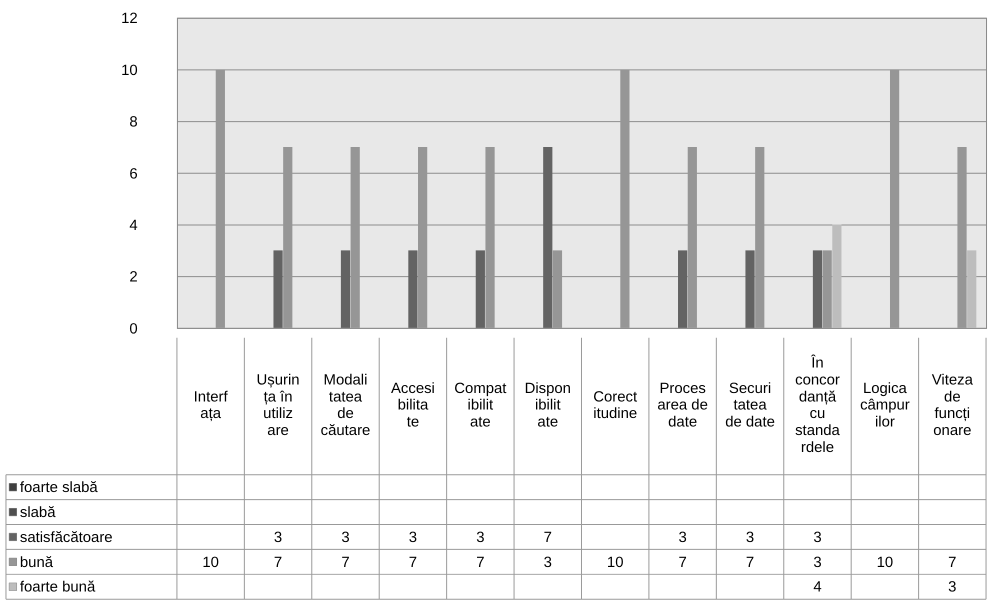  What do you see at coordinates (412, 405) in the screenshot?
I see `x-tick-label: Accesibilitate` at bounding box center [412, 405].